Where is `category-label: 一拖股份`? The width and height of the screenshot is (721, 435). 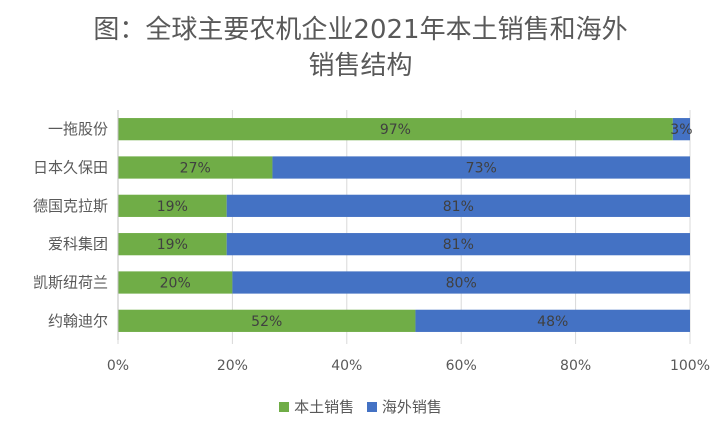 category-label: 一拖股份 is located at coordinates (78, 129).